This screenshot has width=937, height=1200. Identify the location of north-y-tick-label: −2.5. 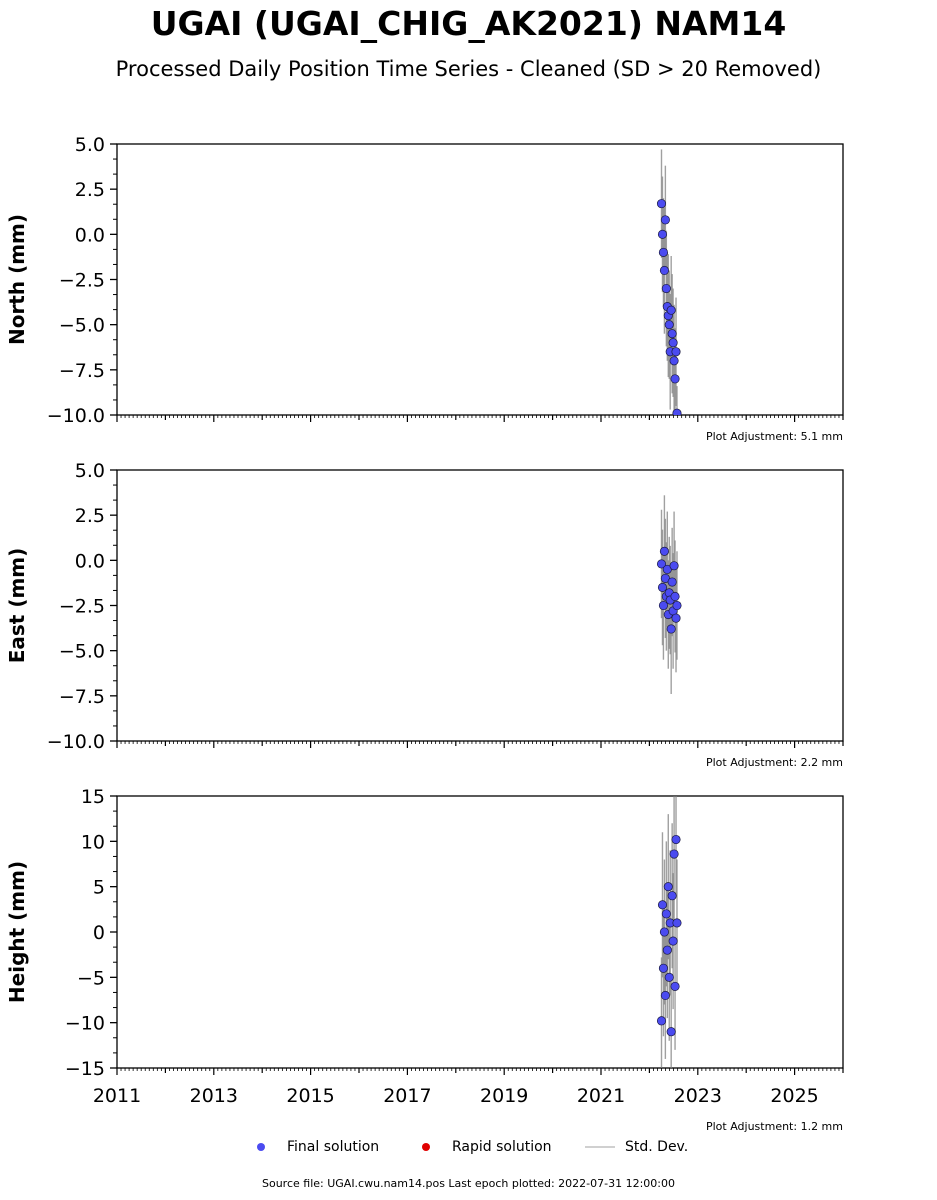
(82, 281).